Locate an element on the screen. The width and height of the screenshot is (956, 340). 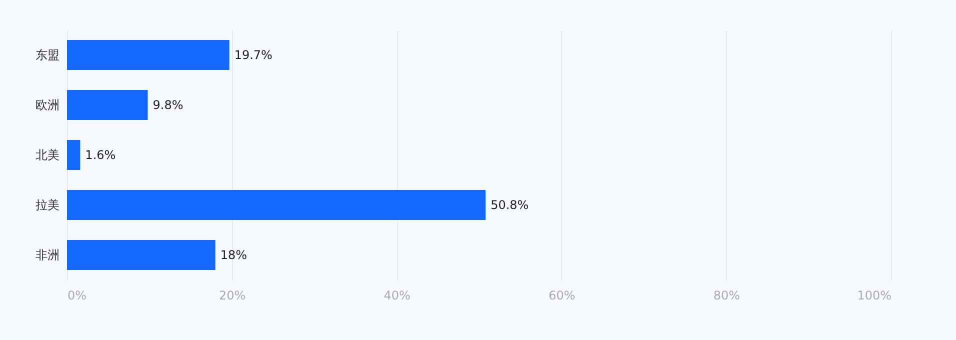
x-tick-label: 60% is located at coordinates (562, 295).